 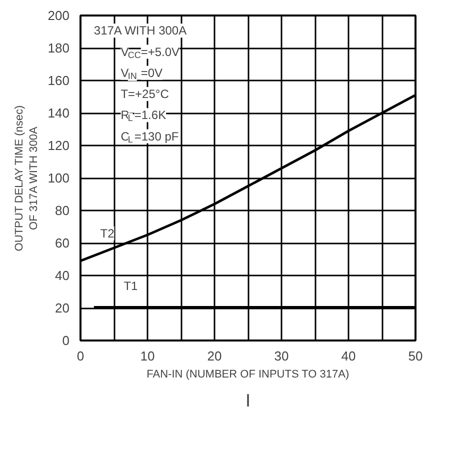 I want to click on x-tick-label: 30, so click(x=281, y=356).